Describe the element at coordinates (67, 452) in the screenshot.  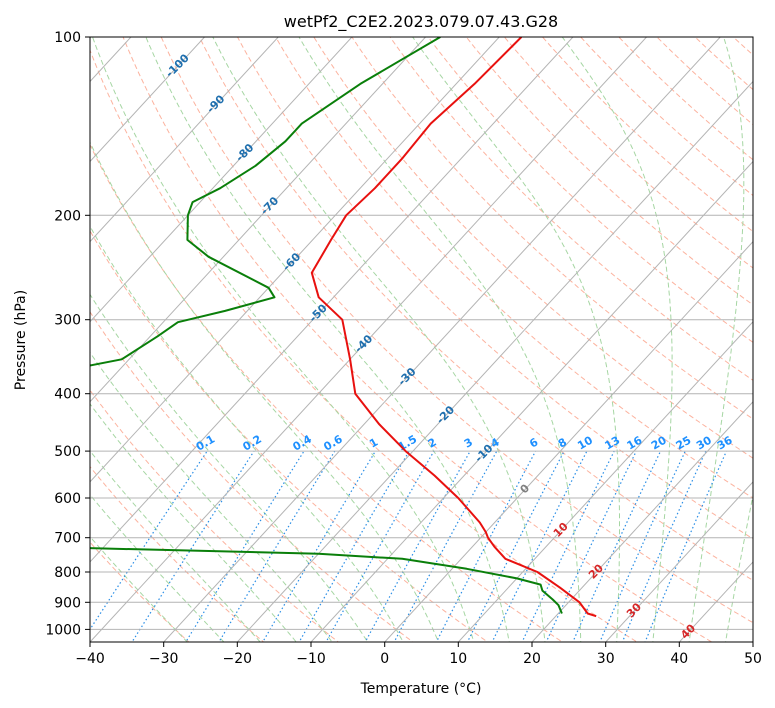
I see `y-tick-label: 500` at that location.